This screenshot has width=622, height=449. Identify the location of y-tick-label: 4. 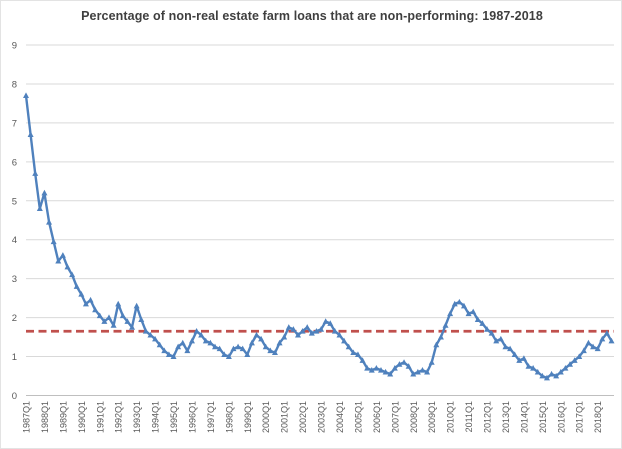
(14, 240).